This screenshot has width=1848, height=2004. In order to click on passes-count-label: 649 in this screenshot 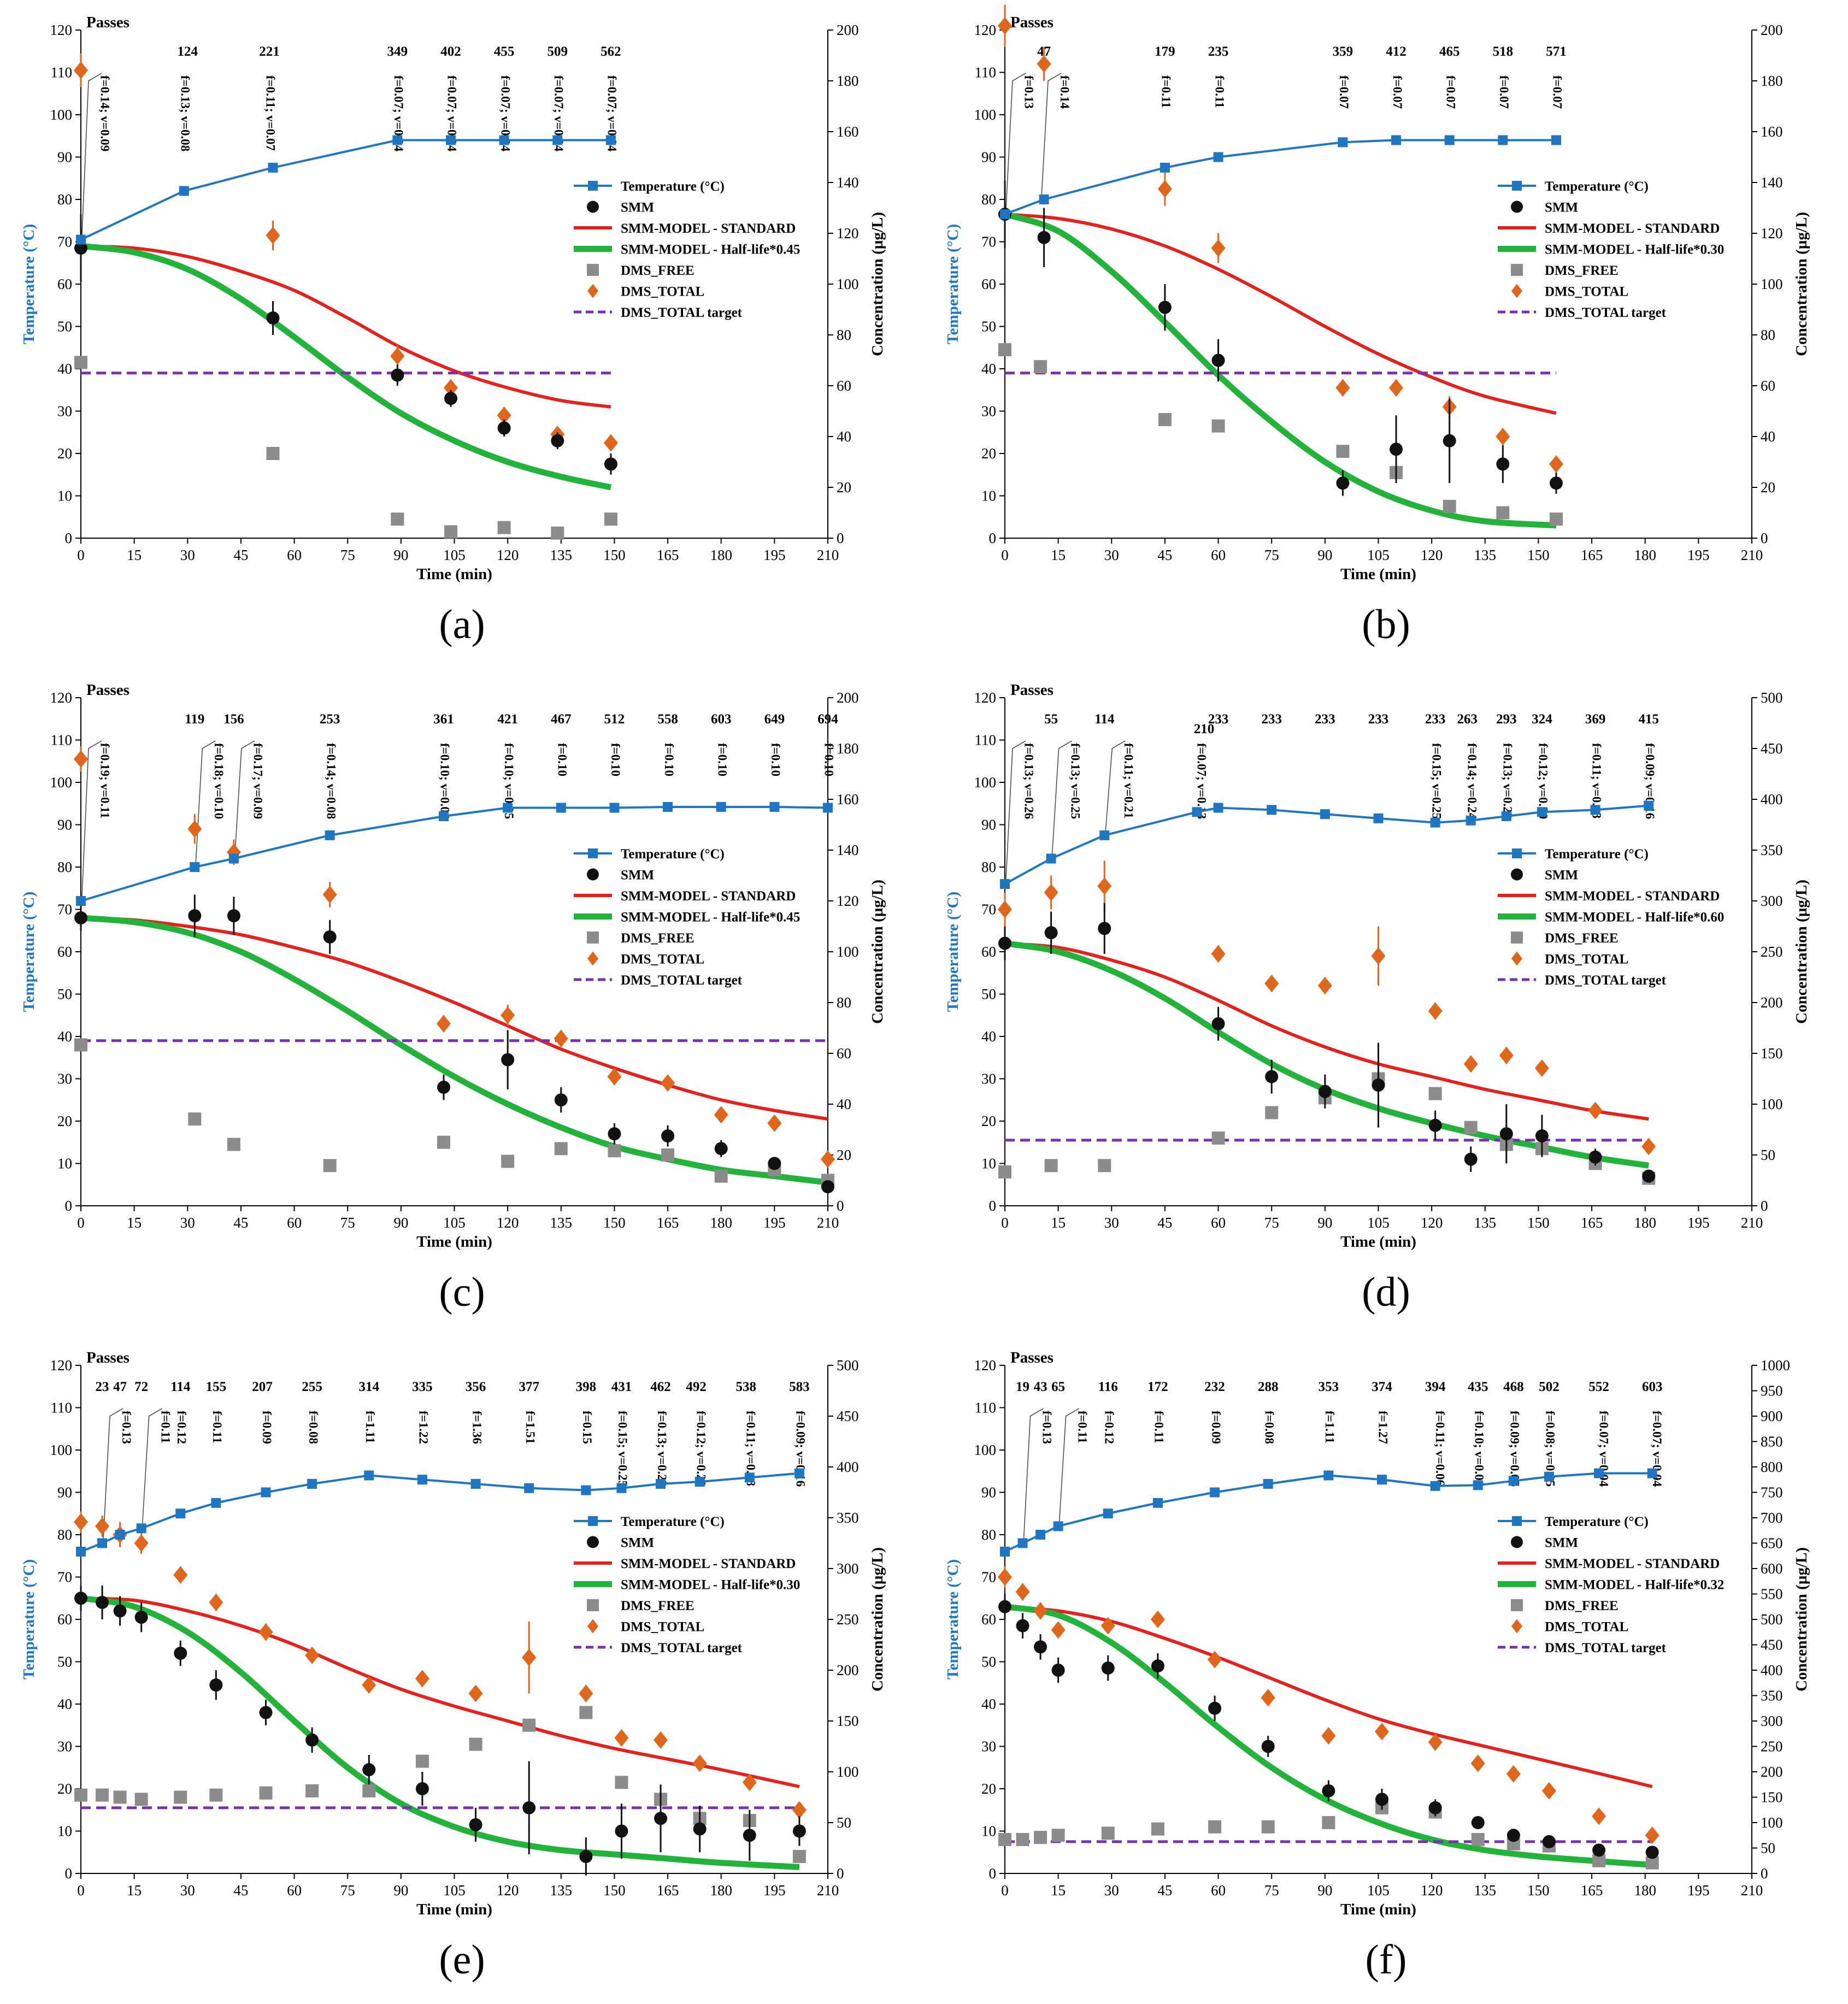, I will do `click(774, 719)`.